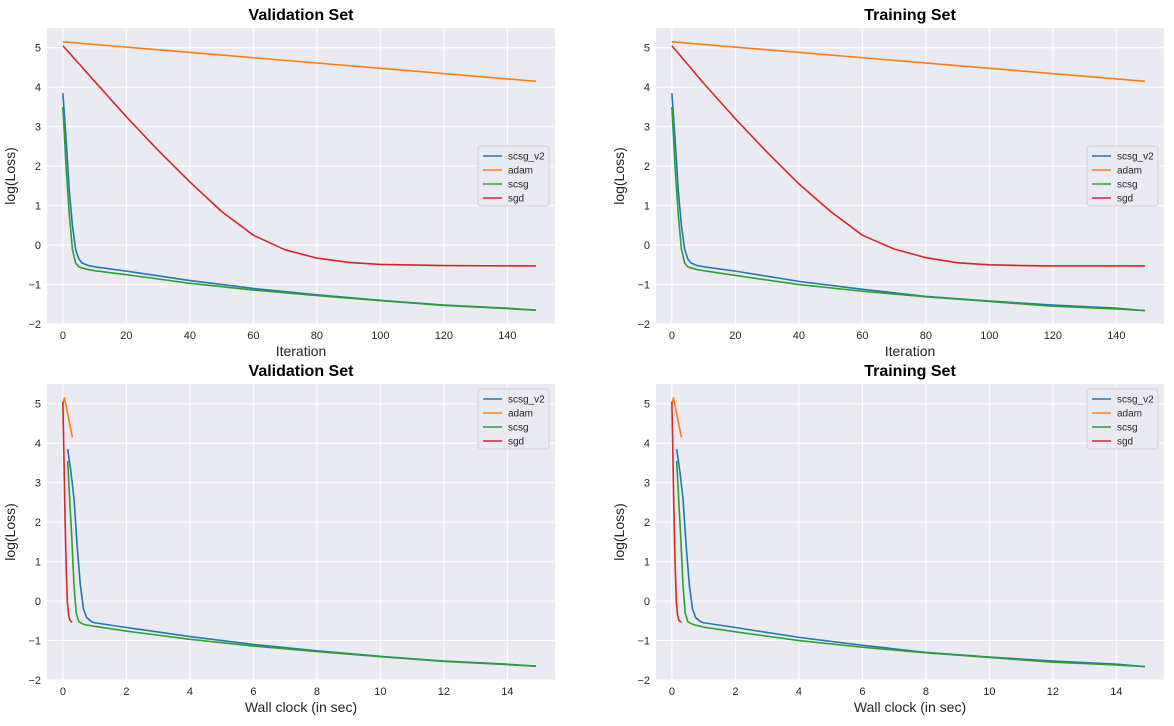  What do you see at coordinates (862, 692) in the screenshot?
I see `x-tick-label: 6` at bounding box center [862, 692].